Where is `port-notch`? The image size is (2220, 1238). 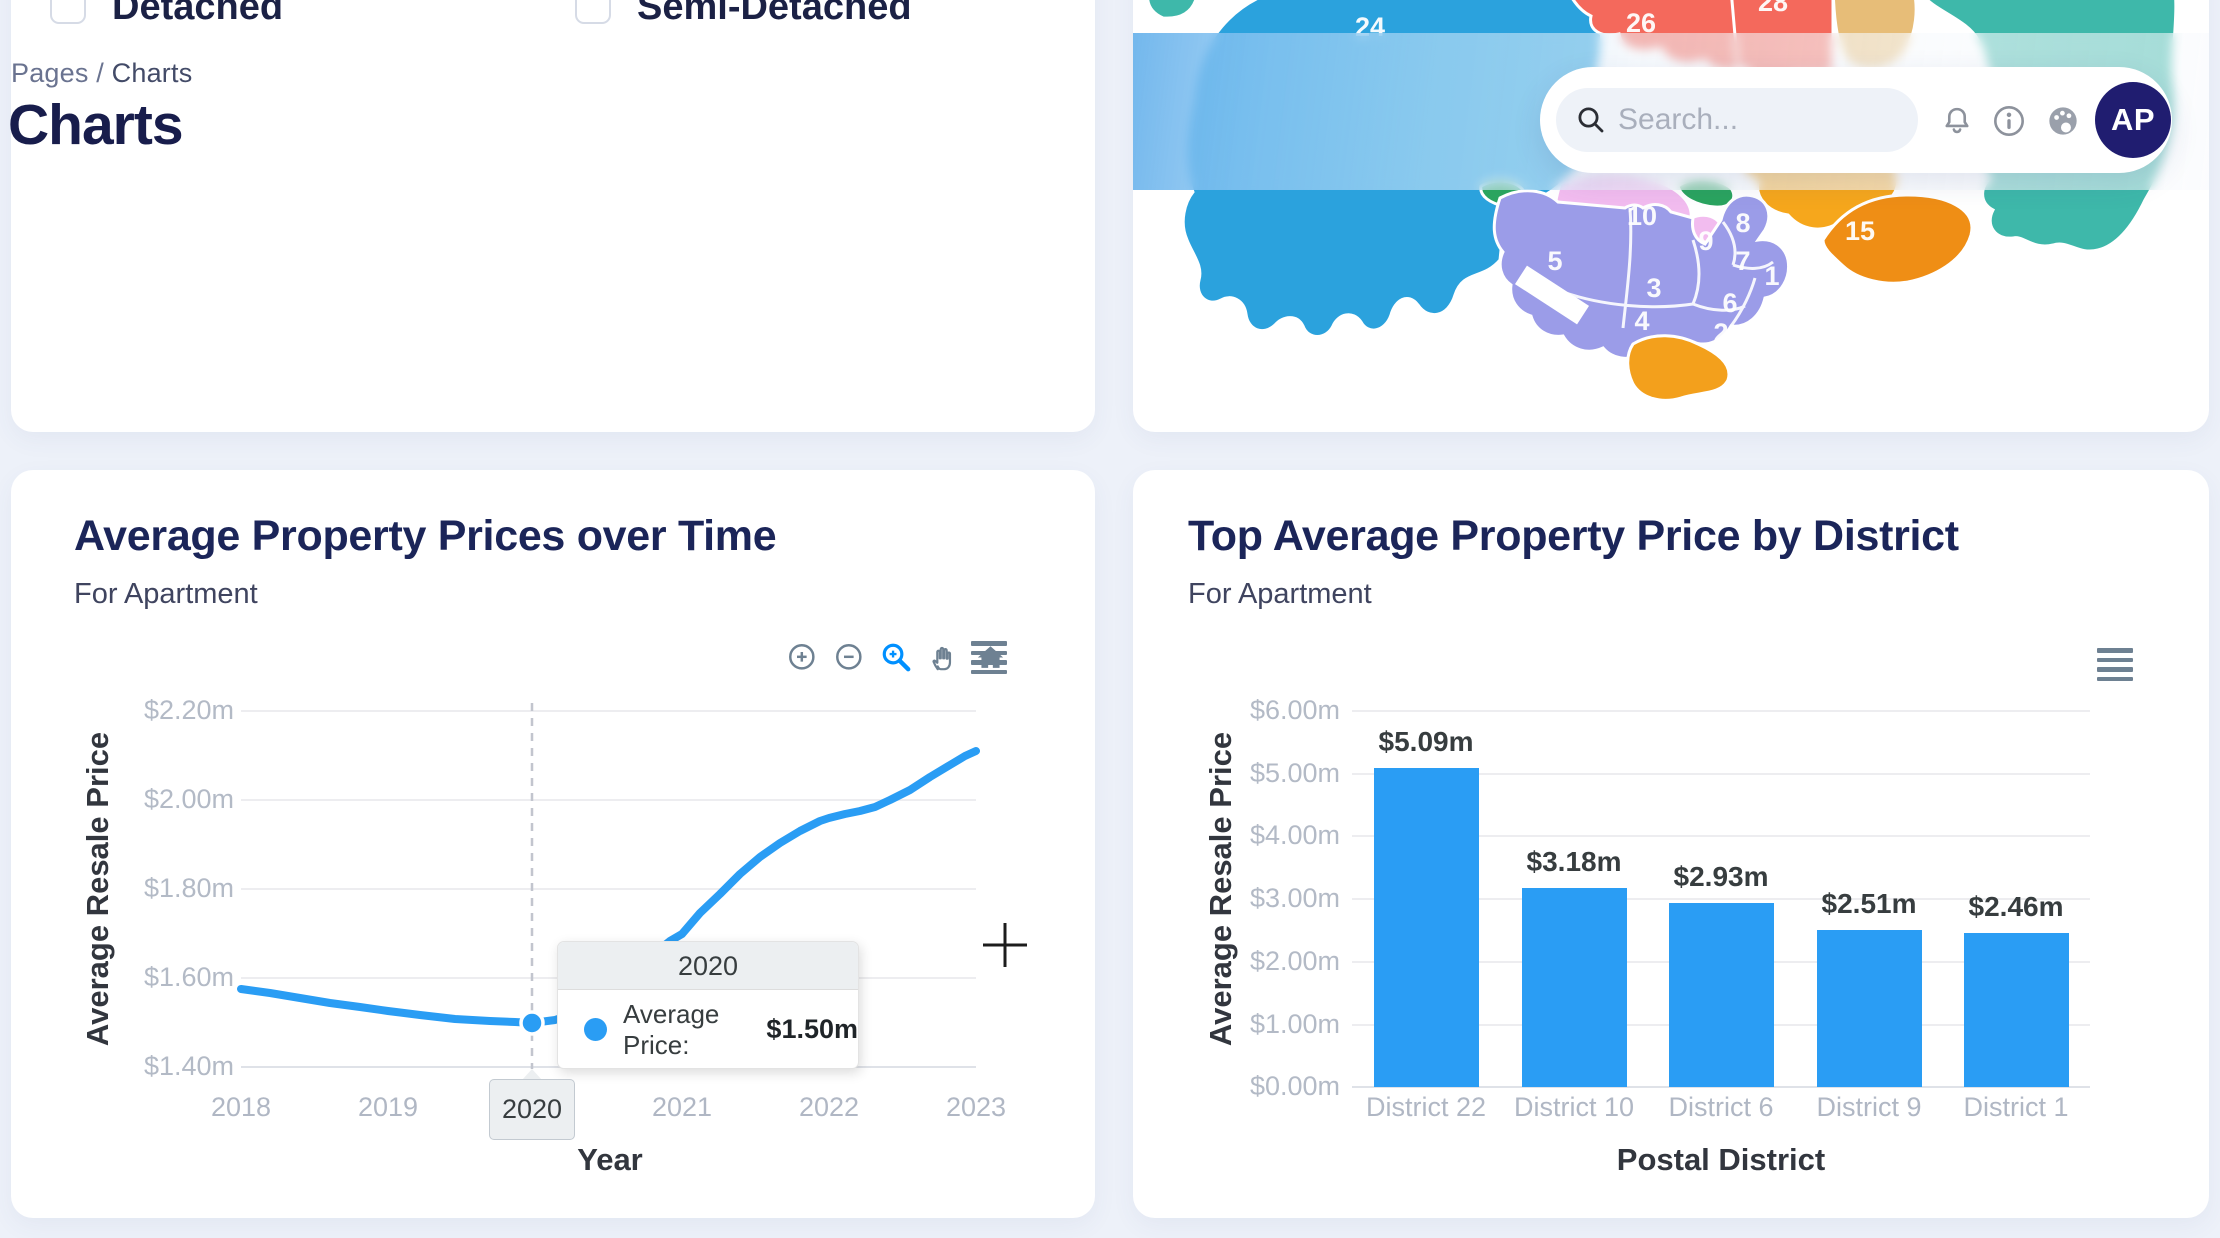 port-notch is located at coordinates (1552, 295).